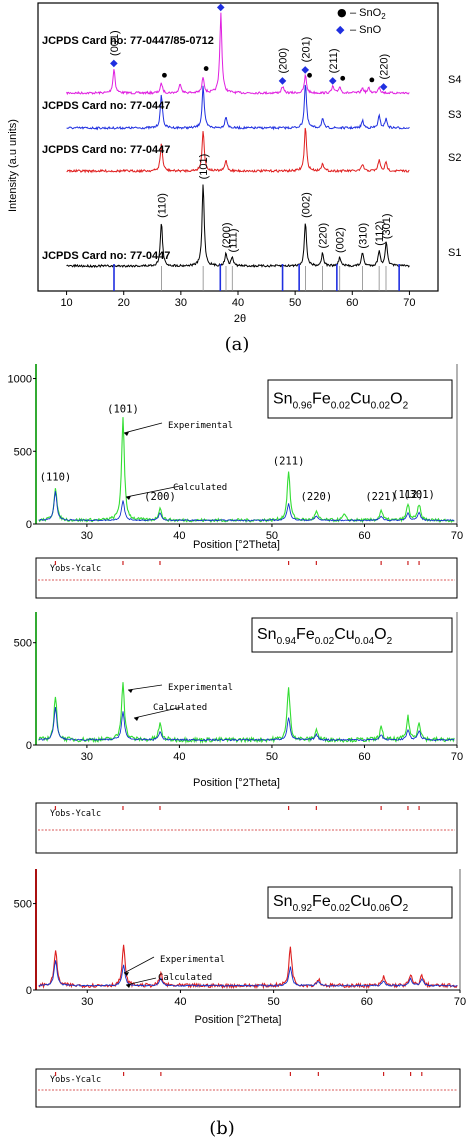  What do you see at coordinates (115, 43) in the screenshot?
I see `peak-label: (001)` at bounding box center [115, 43].